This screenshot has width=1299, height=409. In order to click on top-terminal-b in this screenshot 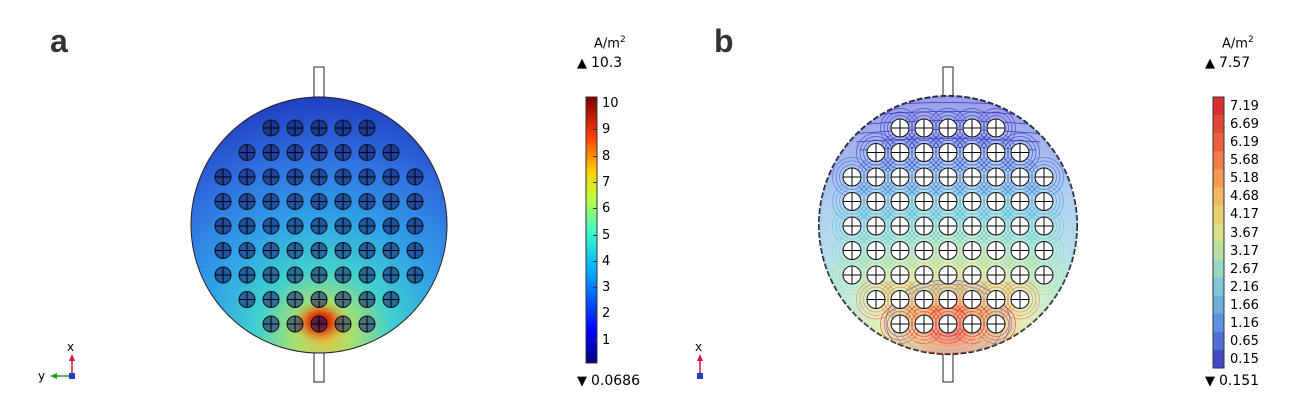, I will do `click(948, 82)`.